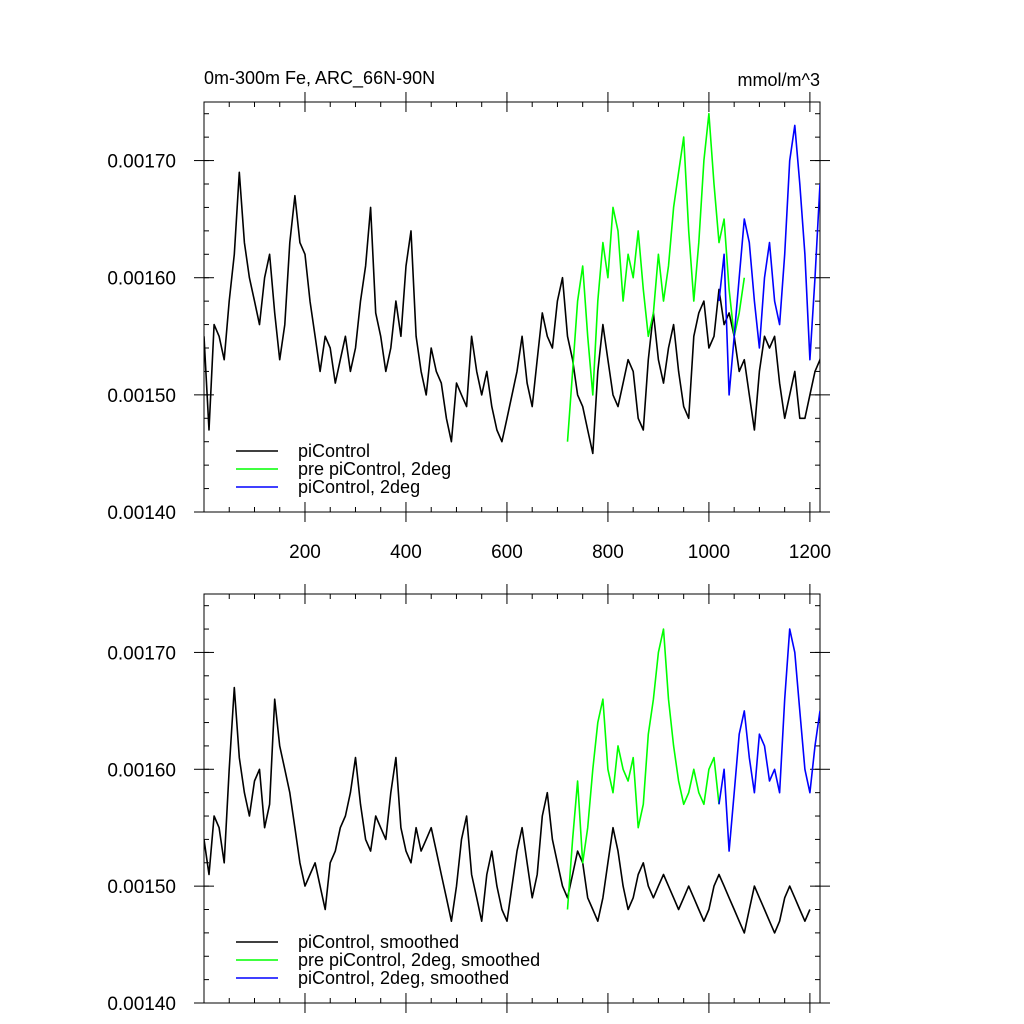 The width and height of the screenshot is (1024, 1024). I want to click on series-line-picontrol-2deg-smoothed, so click(769, 740).